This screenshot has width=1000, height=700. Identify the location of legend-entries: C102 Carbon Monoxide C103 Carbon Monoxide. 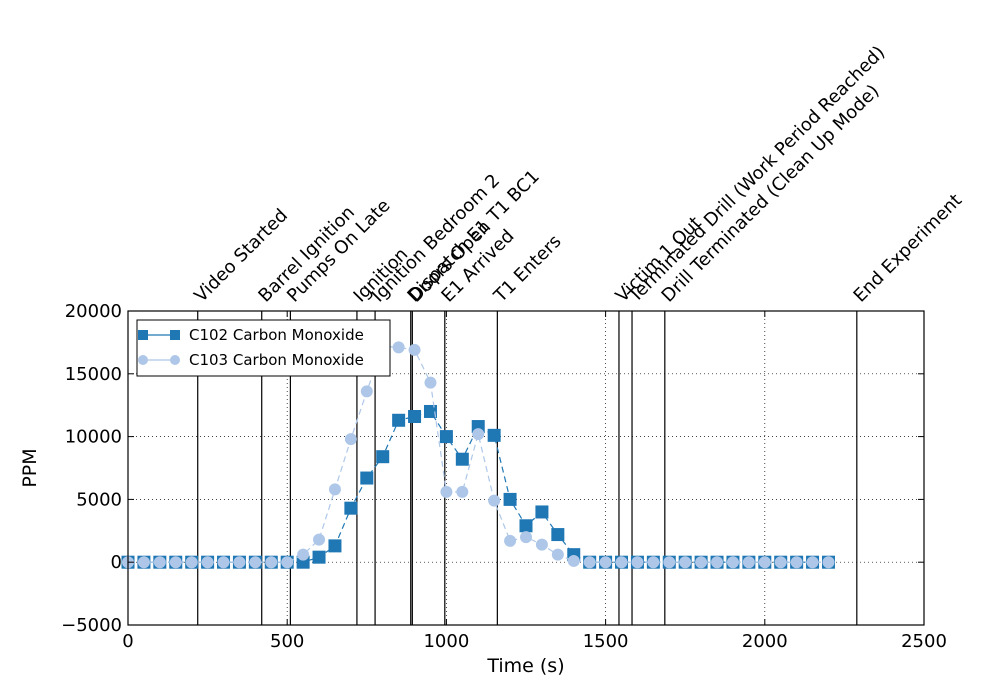
(251, 347).